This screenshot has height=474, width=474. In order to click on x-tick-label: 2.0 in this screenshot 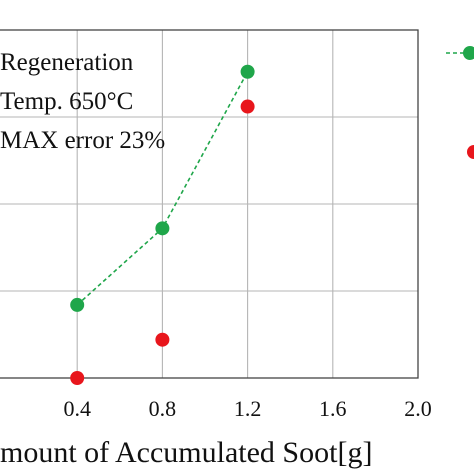, I will do `click(418, 408)`.